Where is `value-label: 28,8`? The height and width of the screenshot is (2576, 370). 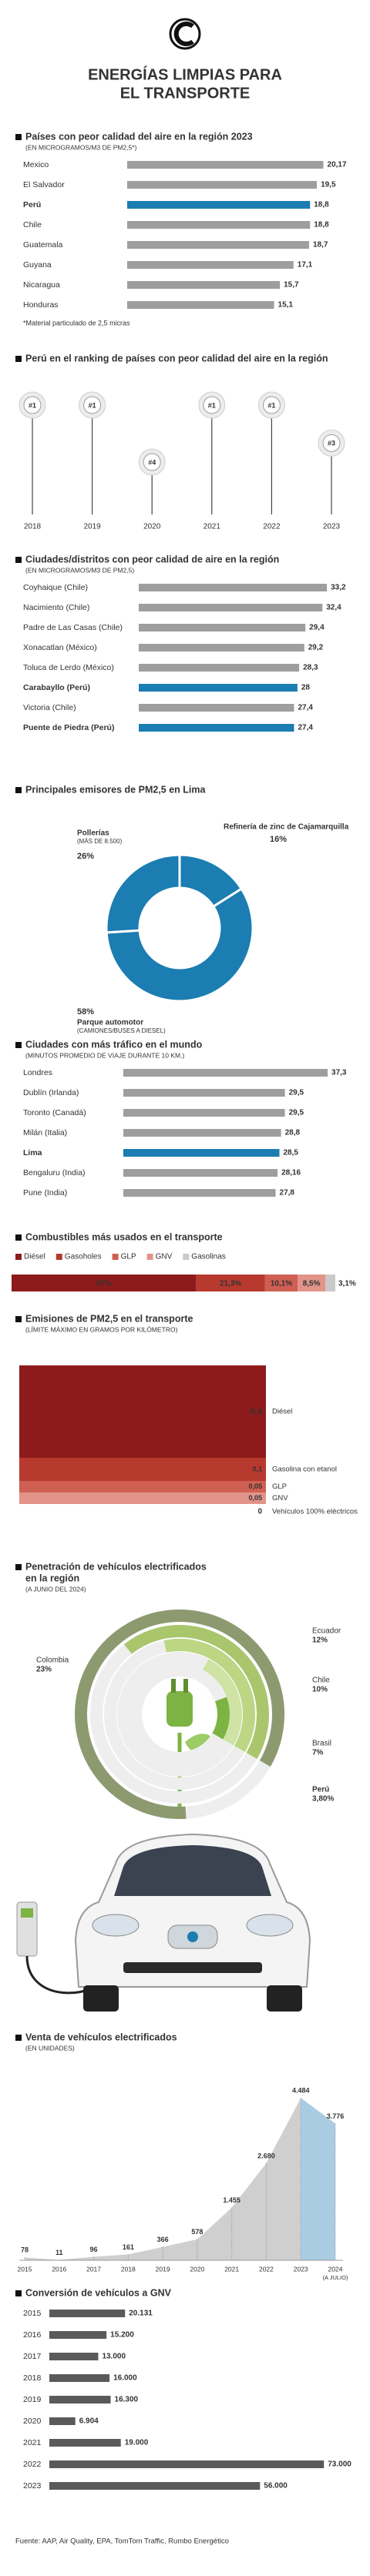
value-label: 28,8 is located at coordinates (293, 1133).